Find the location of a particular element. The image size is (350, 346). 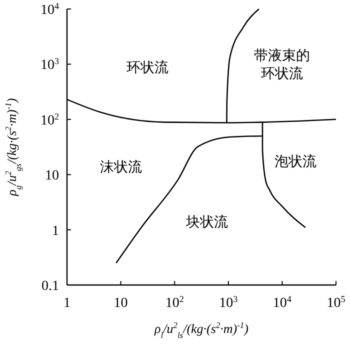

x-tick-label: 10$^{3}$ is located at coordinates (228, 302).